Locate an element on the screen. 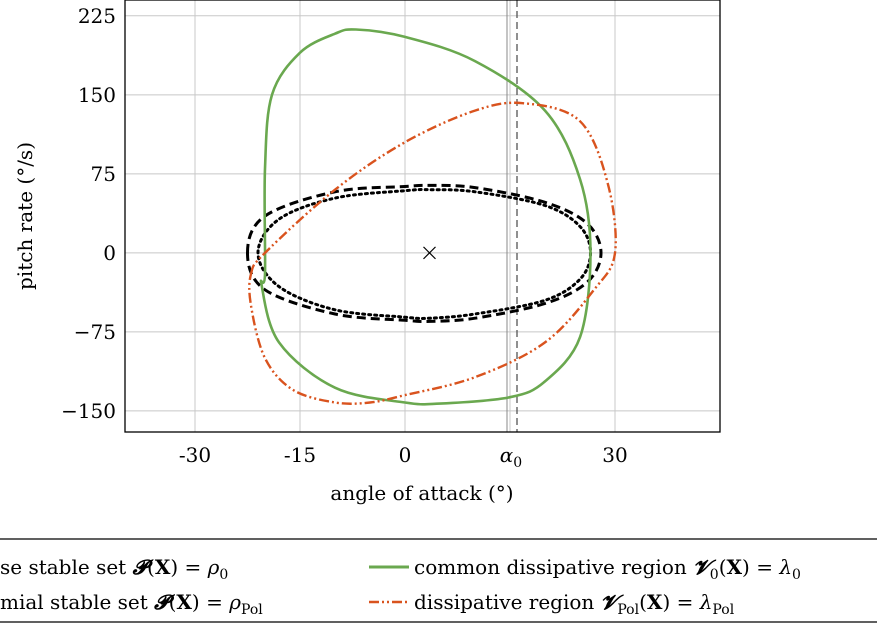  legend-entry-base-stable-set: se stable set 𝓟(X) = ρ0 is located at coordinates (114, 569).